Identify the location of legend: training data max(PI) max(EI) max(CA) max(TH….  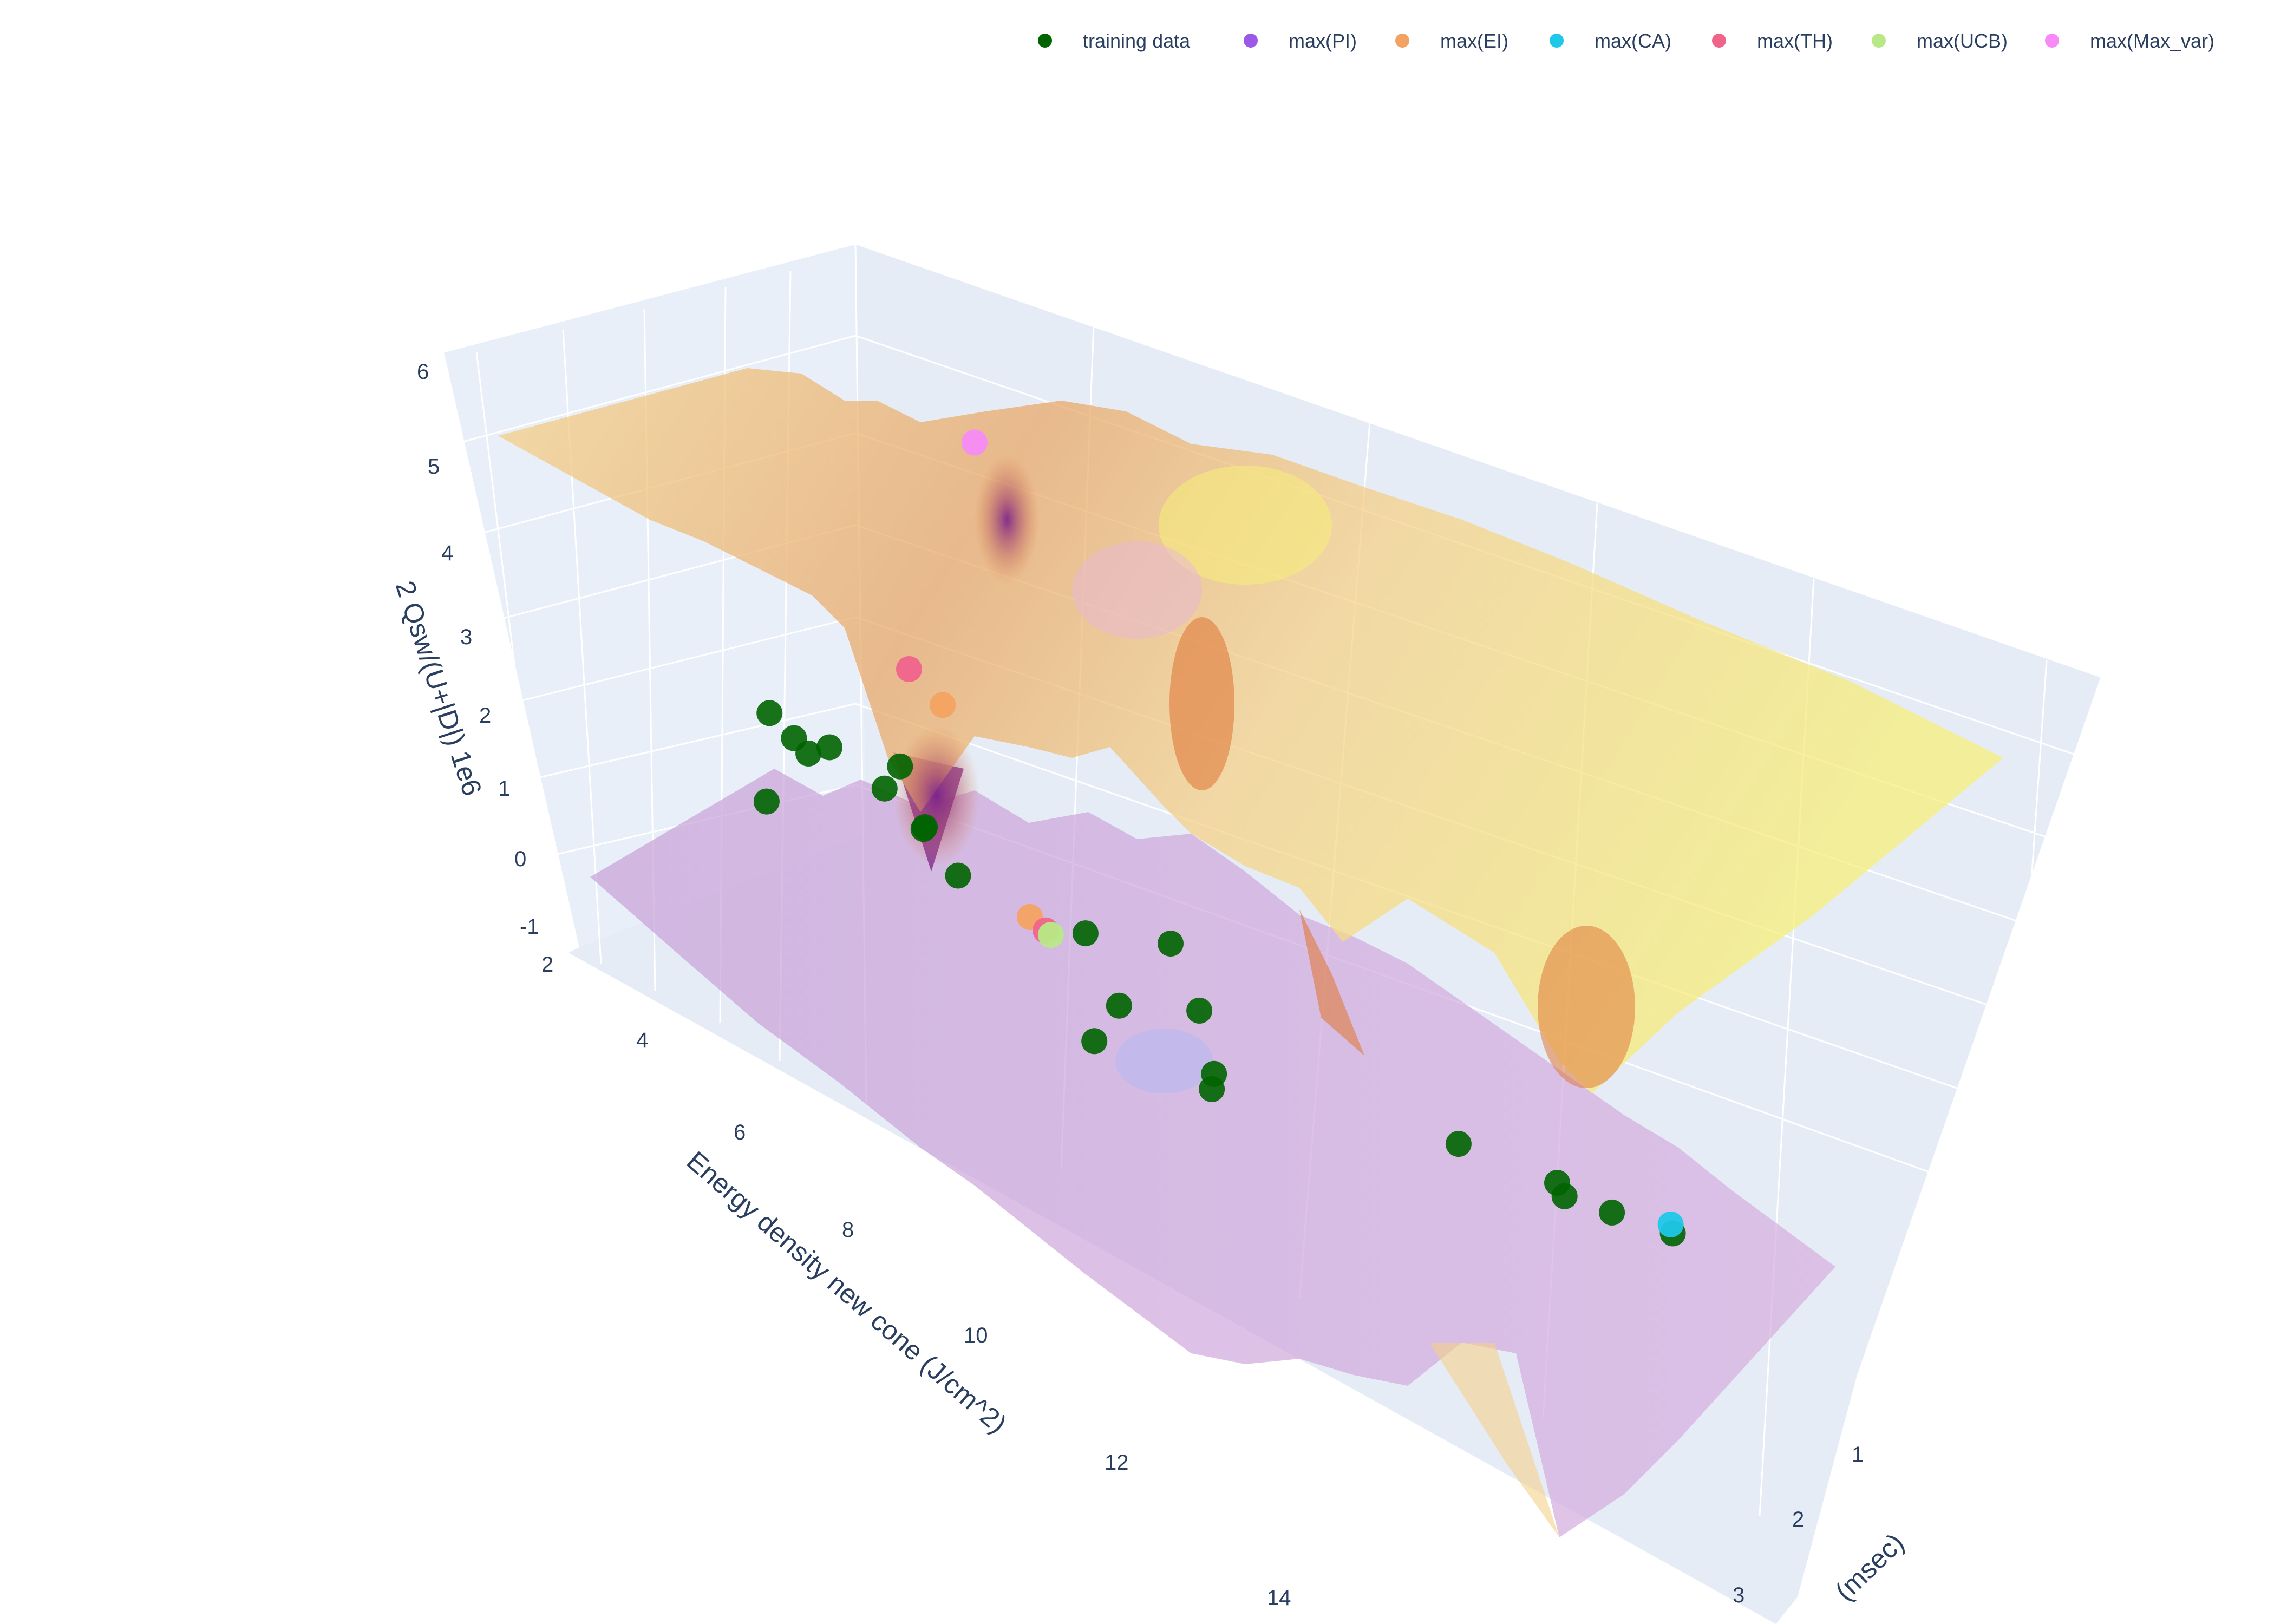
(1626, 41).